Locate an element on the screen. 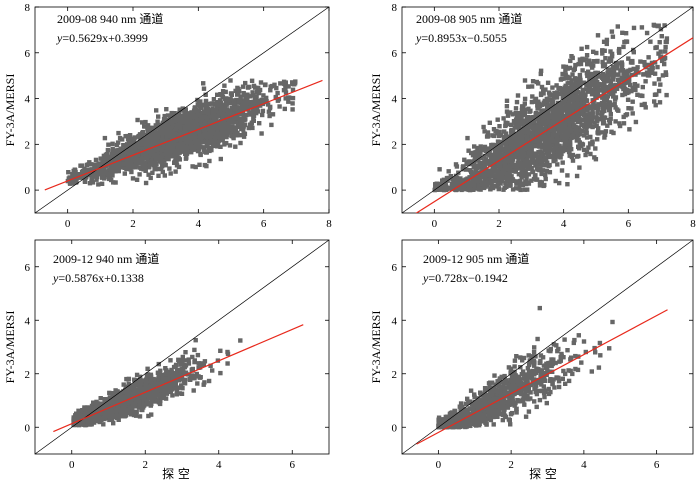  equation-y: y is located at coordinates (418, 38).